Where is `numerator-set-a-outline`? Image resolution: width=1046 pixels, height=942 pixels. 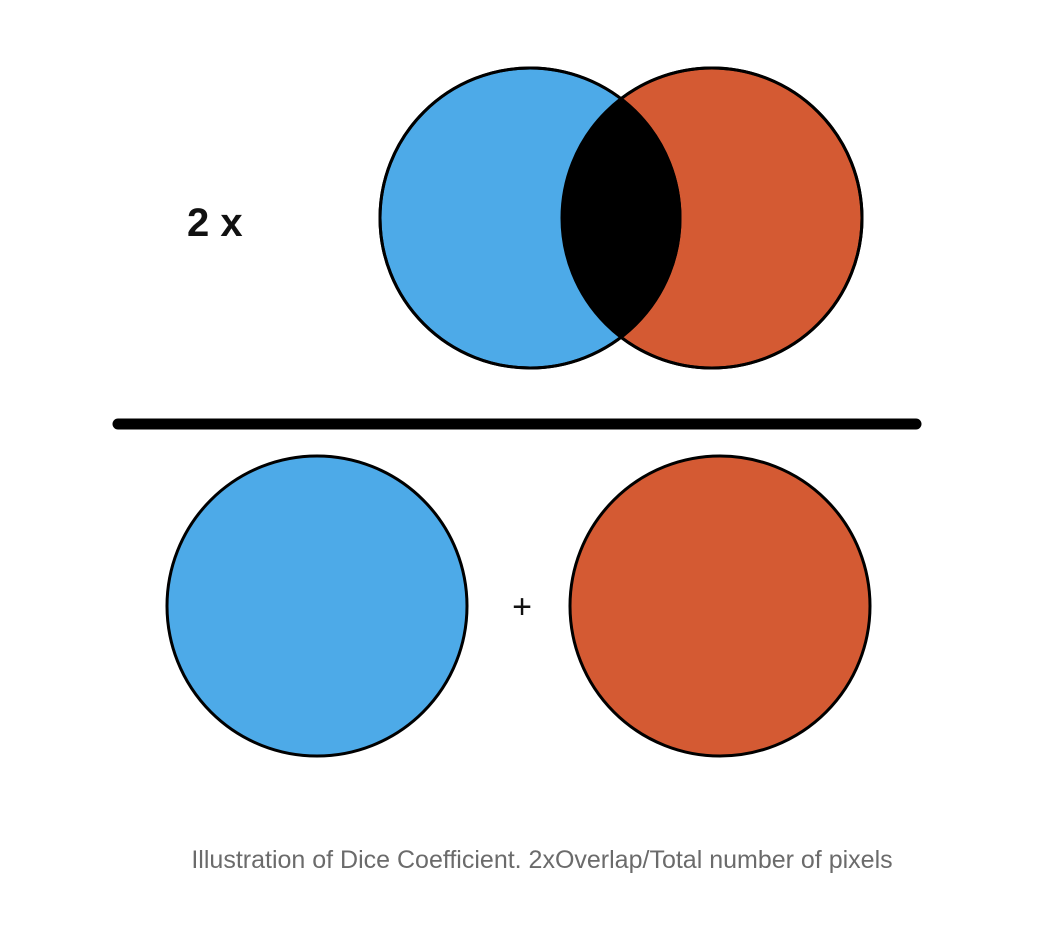
numerator-set-a-outline is located at coordinates (530, 218).